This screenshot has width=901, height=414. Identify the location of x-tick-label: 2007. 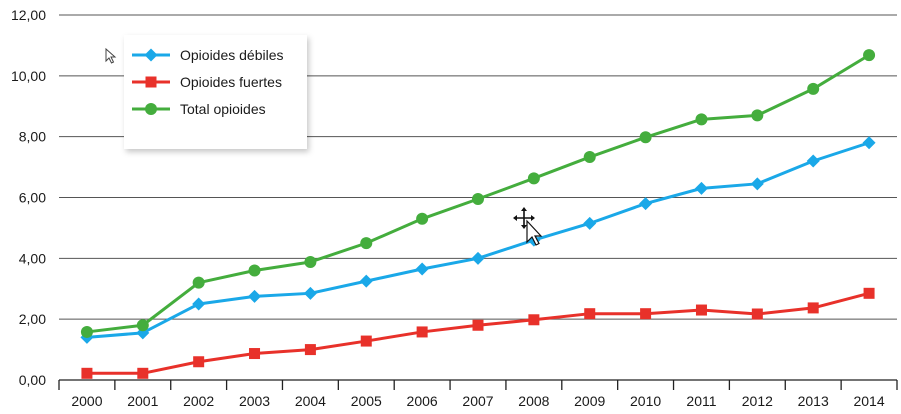
(477, 401).